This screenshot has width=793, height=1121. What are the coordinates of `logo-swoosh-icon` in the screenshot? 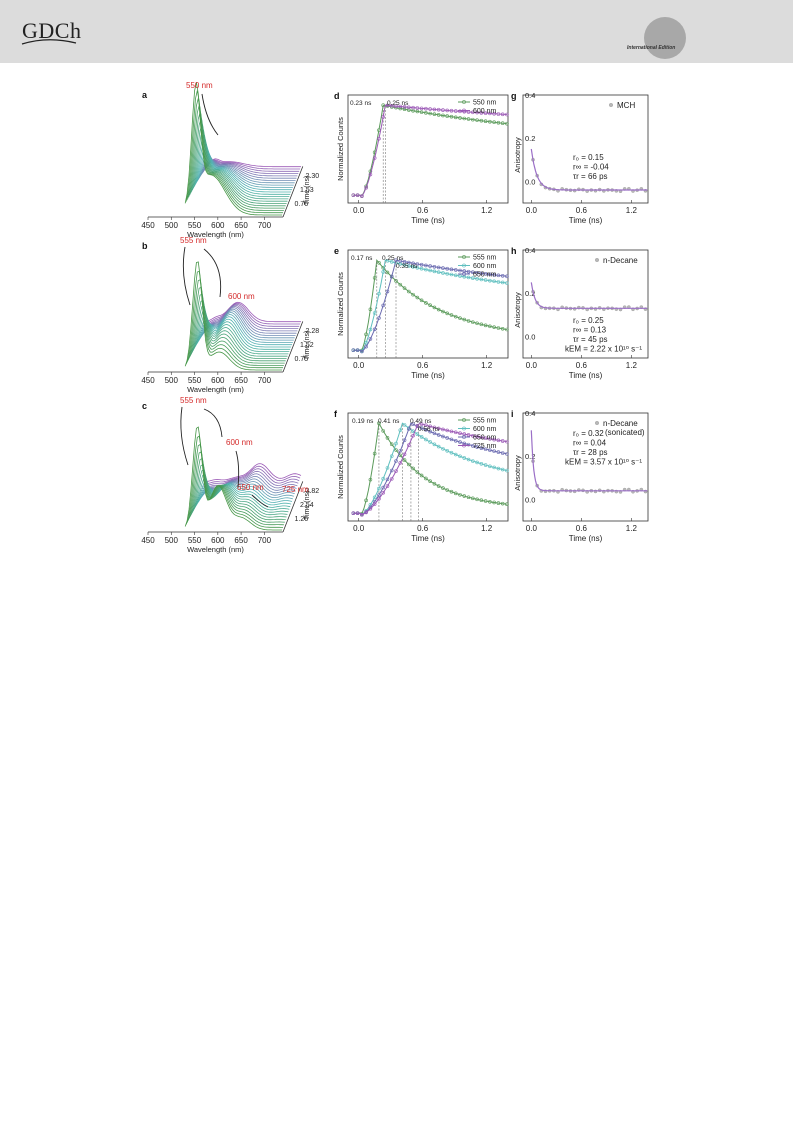 It's located at (49, 42).